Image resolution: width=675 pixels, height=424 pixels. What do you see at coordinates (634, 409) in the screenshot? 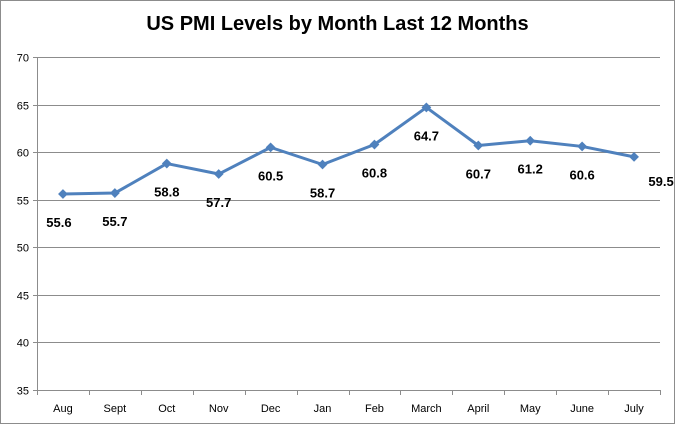
I see `x-tick-label: July` at bounding box center [634, 409].